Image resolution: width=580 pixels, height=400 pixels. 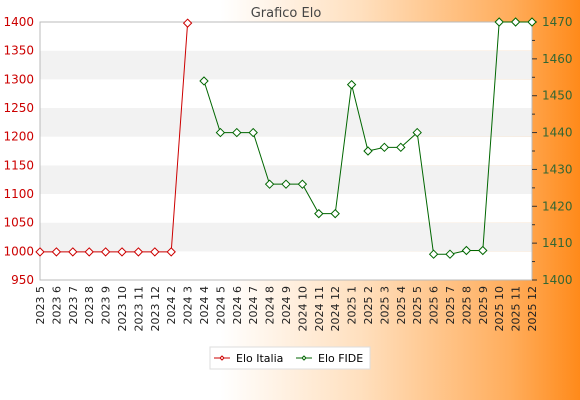 I want to click on x-tick-label: 2025 6, so click(x=434, y=305).